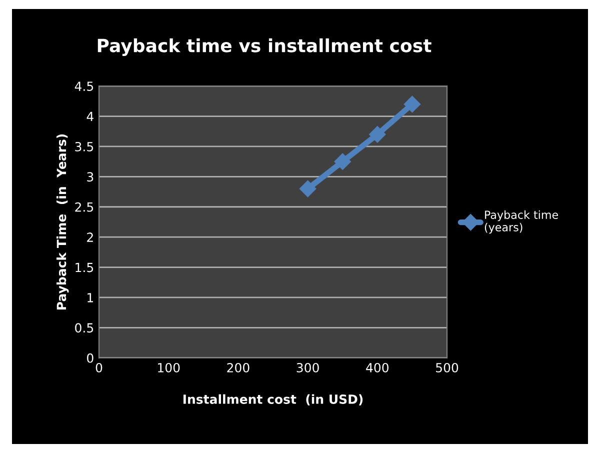 The width and height of the screenshot is (600, 453). I want to click on y-tick-label: 2, so click(90, 237).